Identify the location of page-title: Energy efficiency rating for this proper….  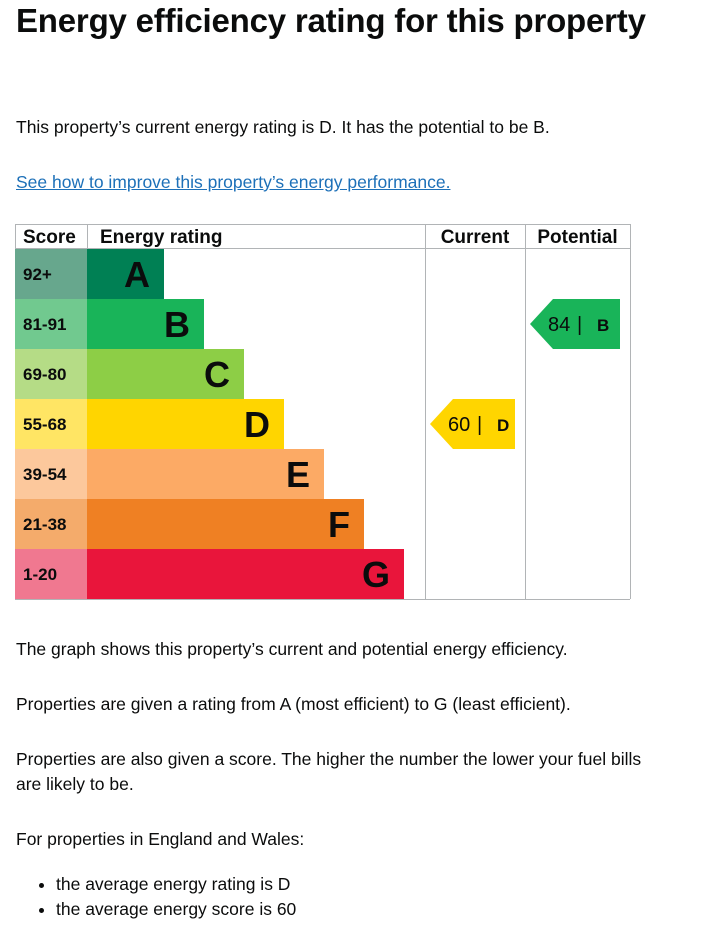
(331, 20).